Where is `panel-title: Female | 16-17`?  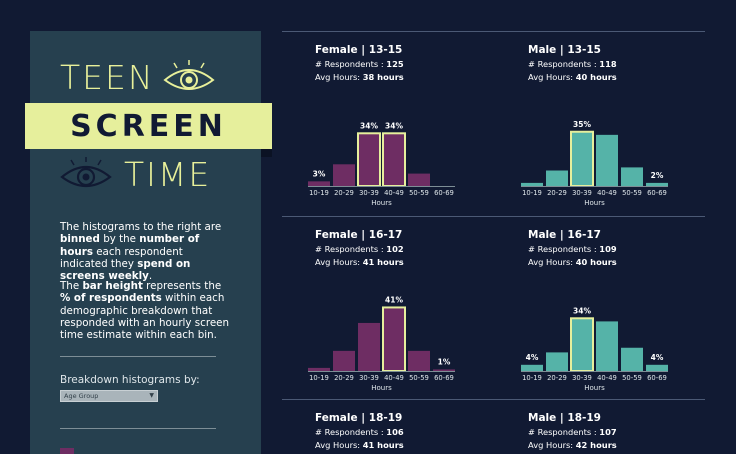 panel-title: Female | 16-17 is located at coordinates (359, 235).